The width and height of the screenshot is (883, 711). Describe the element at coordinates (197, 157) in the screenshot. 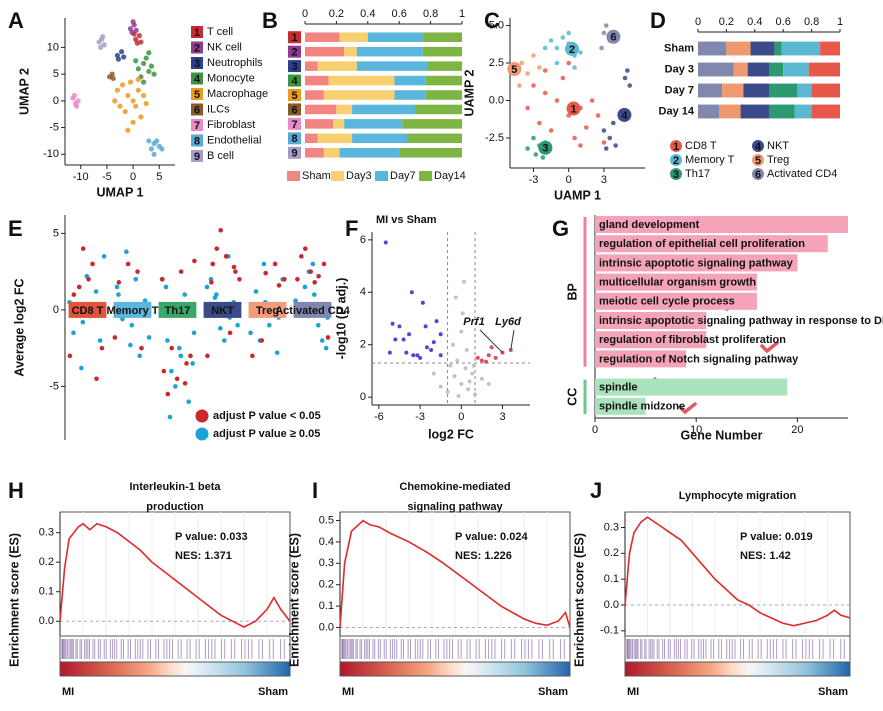

I see `legend-number: 9` at that location.